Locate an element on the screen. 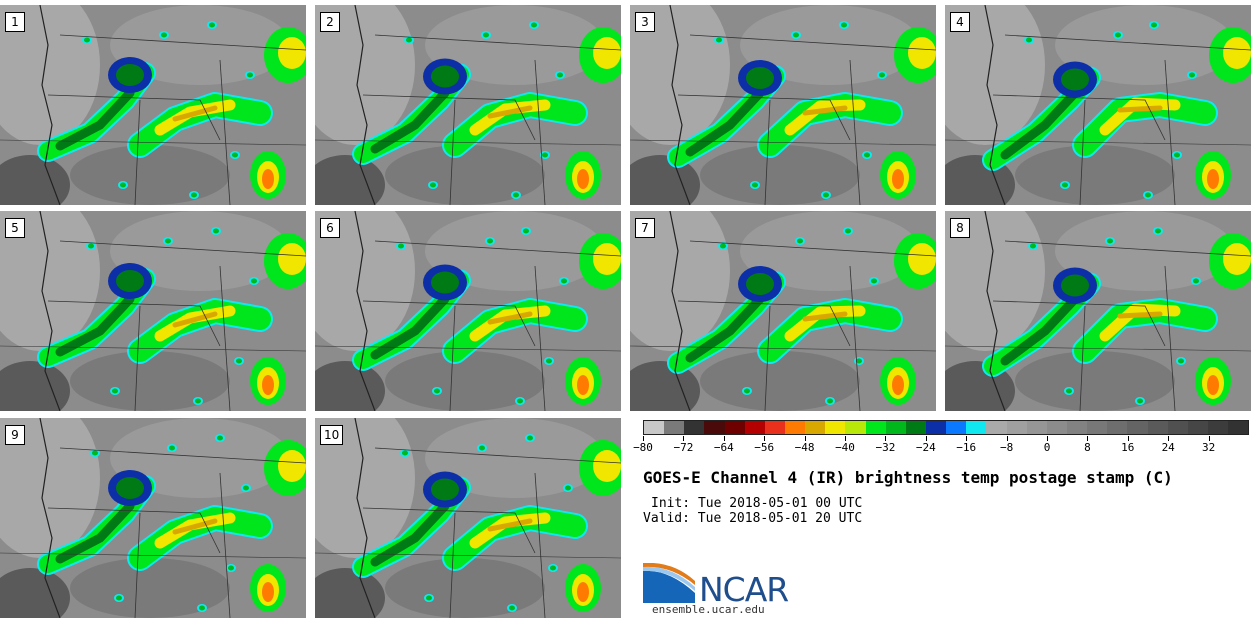  ir-panel-4: 4 is located at coordinates (1098, 105).